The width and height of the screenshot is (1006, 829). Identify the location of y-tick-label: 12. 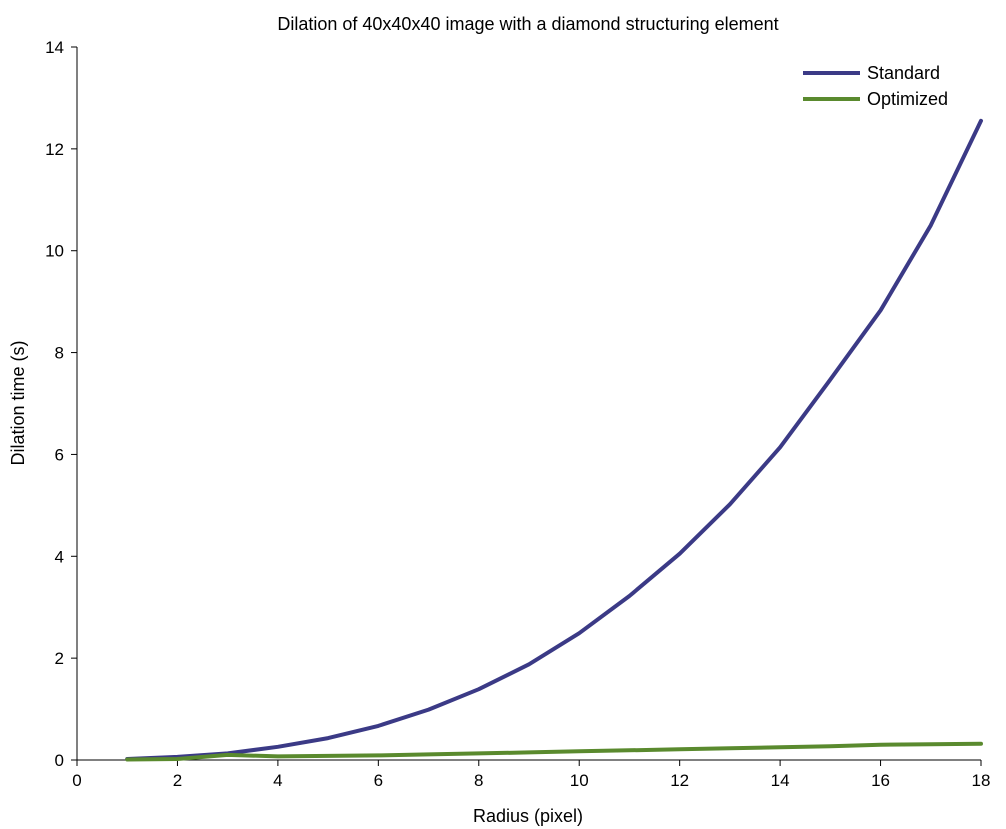
(54, 149).